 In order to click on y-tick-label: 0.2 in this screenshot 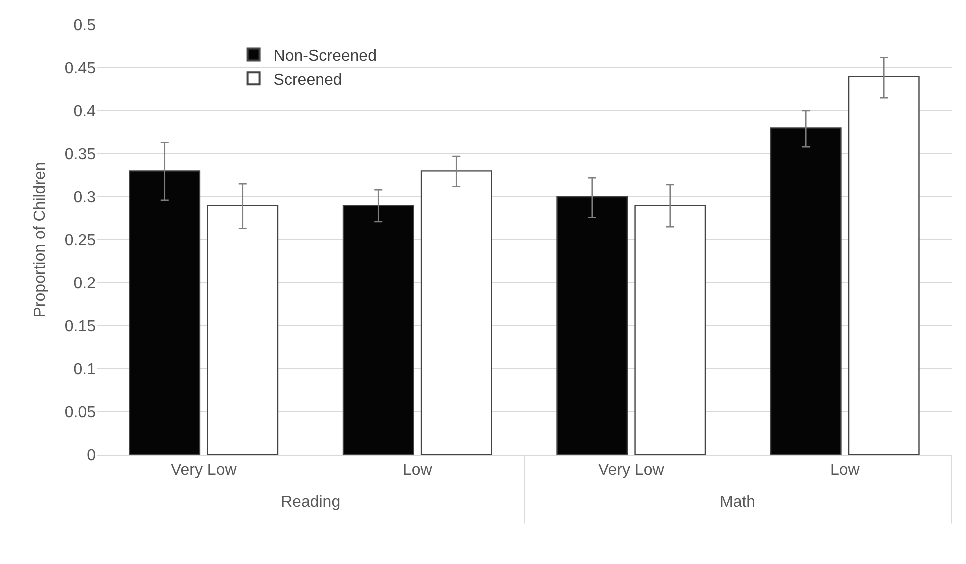, I will do `click(85, 284)`.